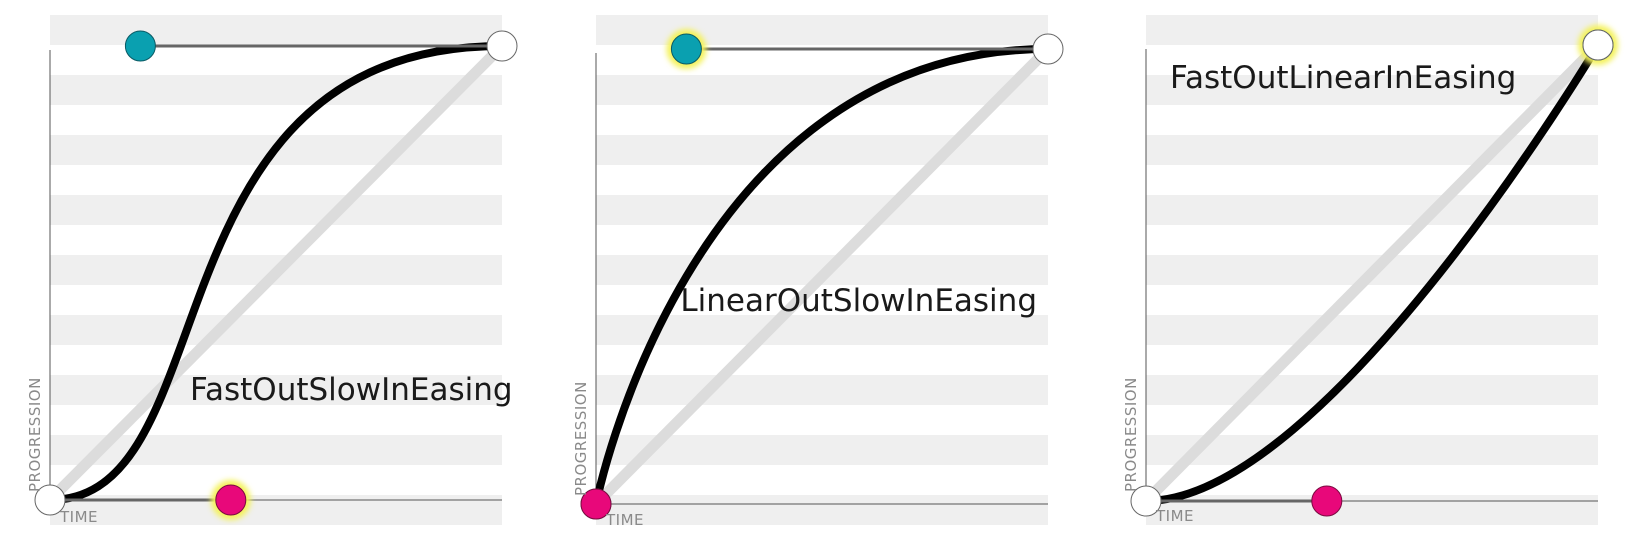 This screenshot has height=545, width=1635. What do you see at coordinates (858, 301) in the screenshot?
I see `curve-title: LinearOutSlowInEasing` at bounding box center [858, 301].